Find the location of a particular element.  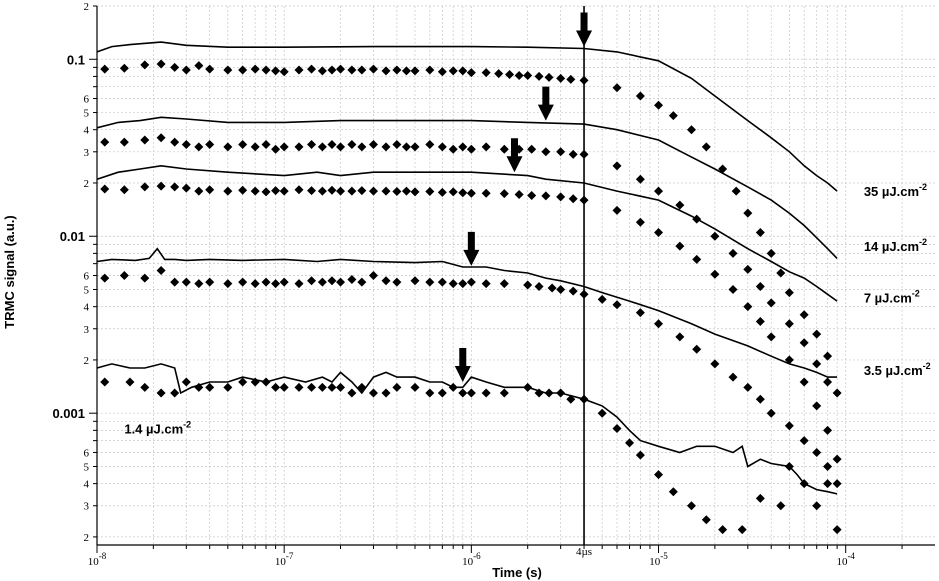

y-tick-label-major: 0.001 is located at coordinates (68, 413).